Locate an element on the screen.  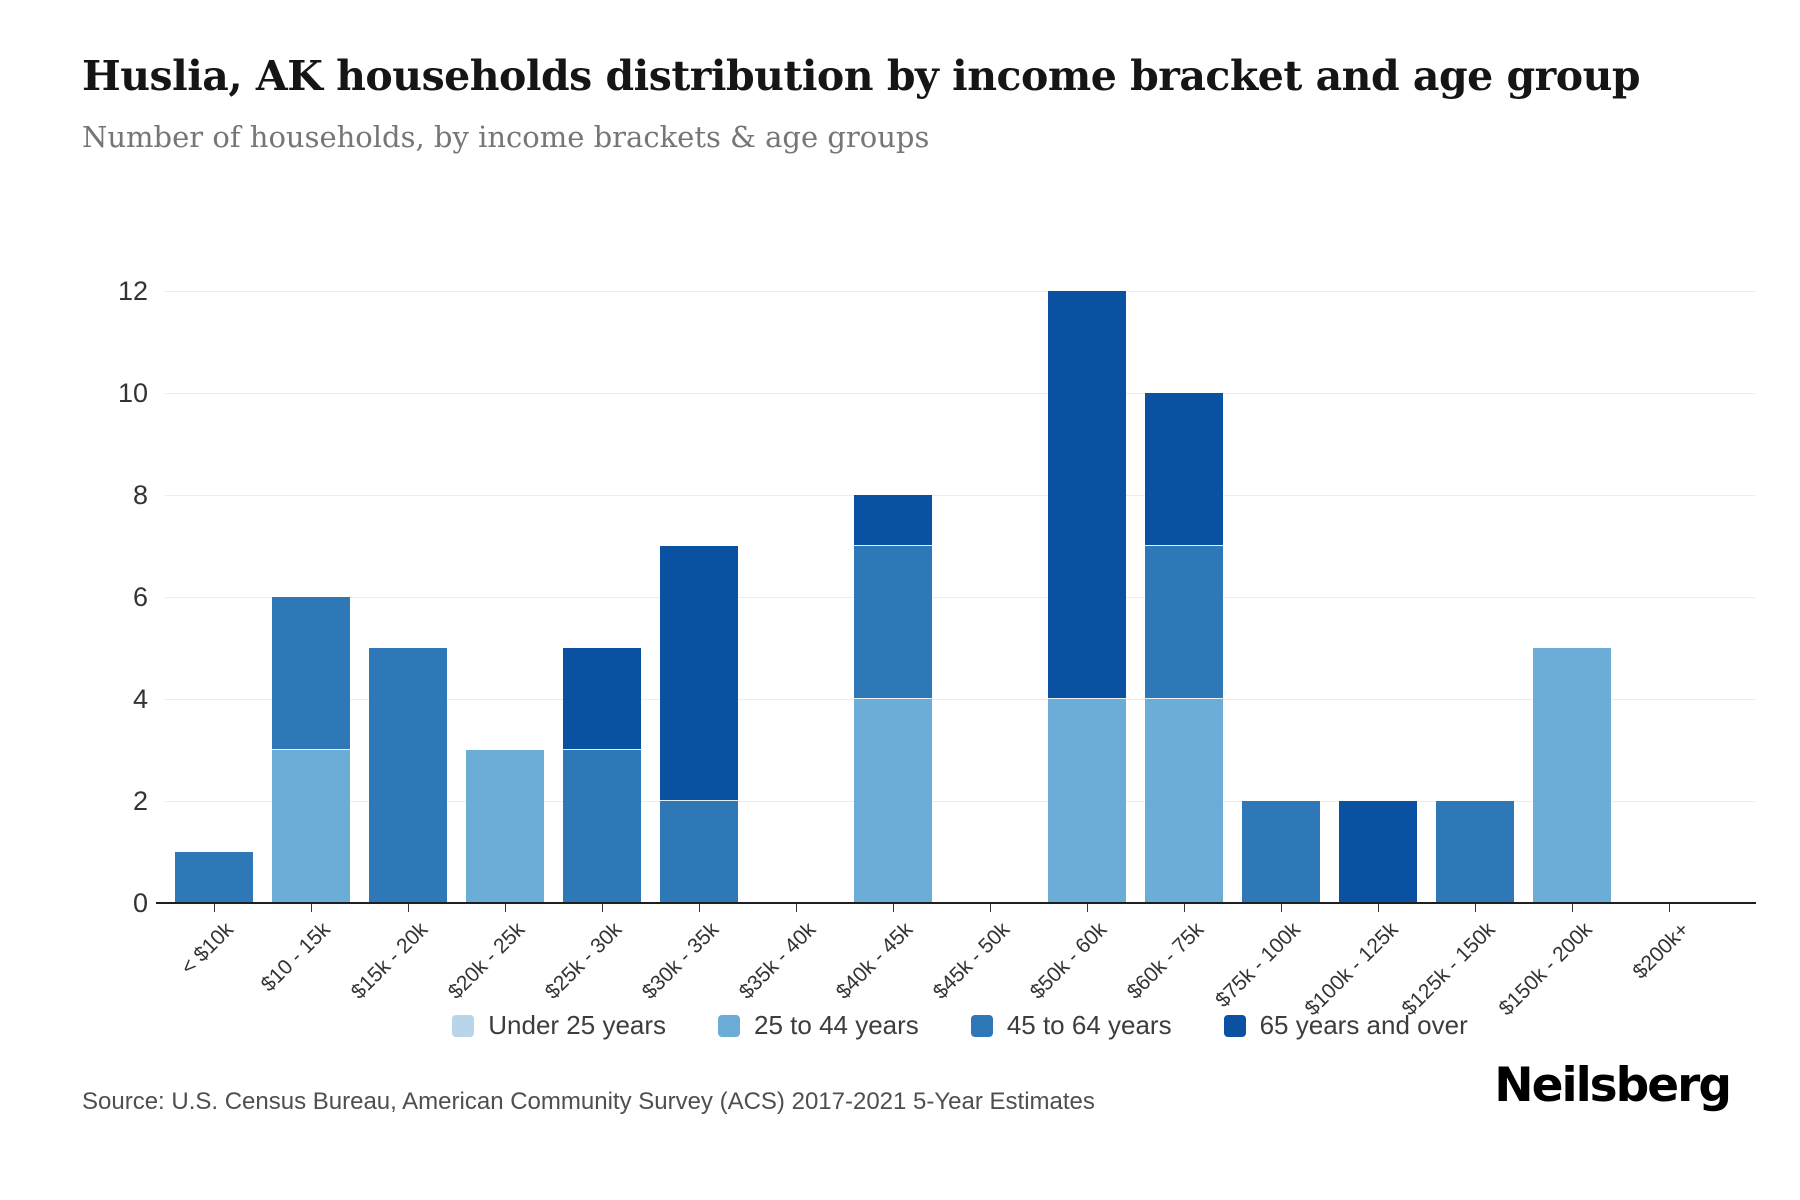
x-axis-label: $40k - 45k is located at coordinates (874, 961).